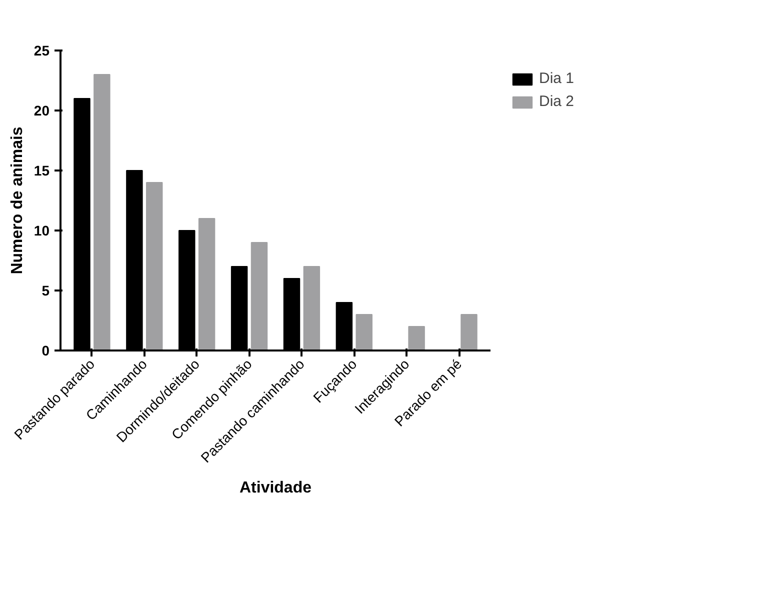  Describe the element at coordinates (46, 350) in the screenshot. I see `y-tick-label: 0` at that location.